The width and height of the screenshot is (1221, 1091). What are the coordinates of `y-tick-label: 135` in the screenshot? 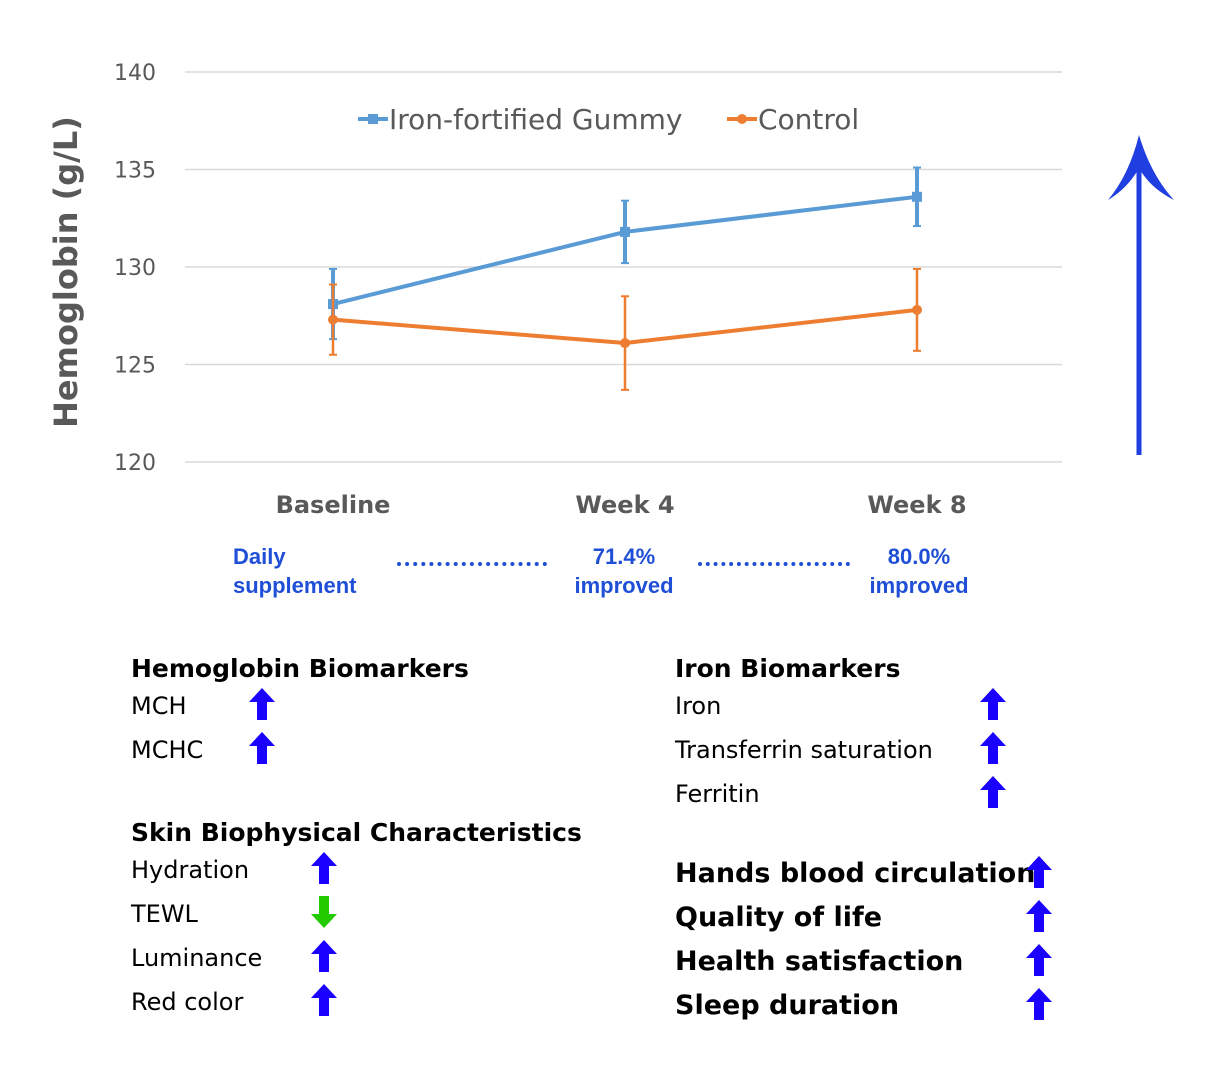 It's located at (135, 171).